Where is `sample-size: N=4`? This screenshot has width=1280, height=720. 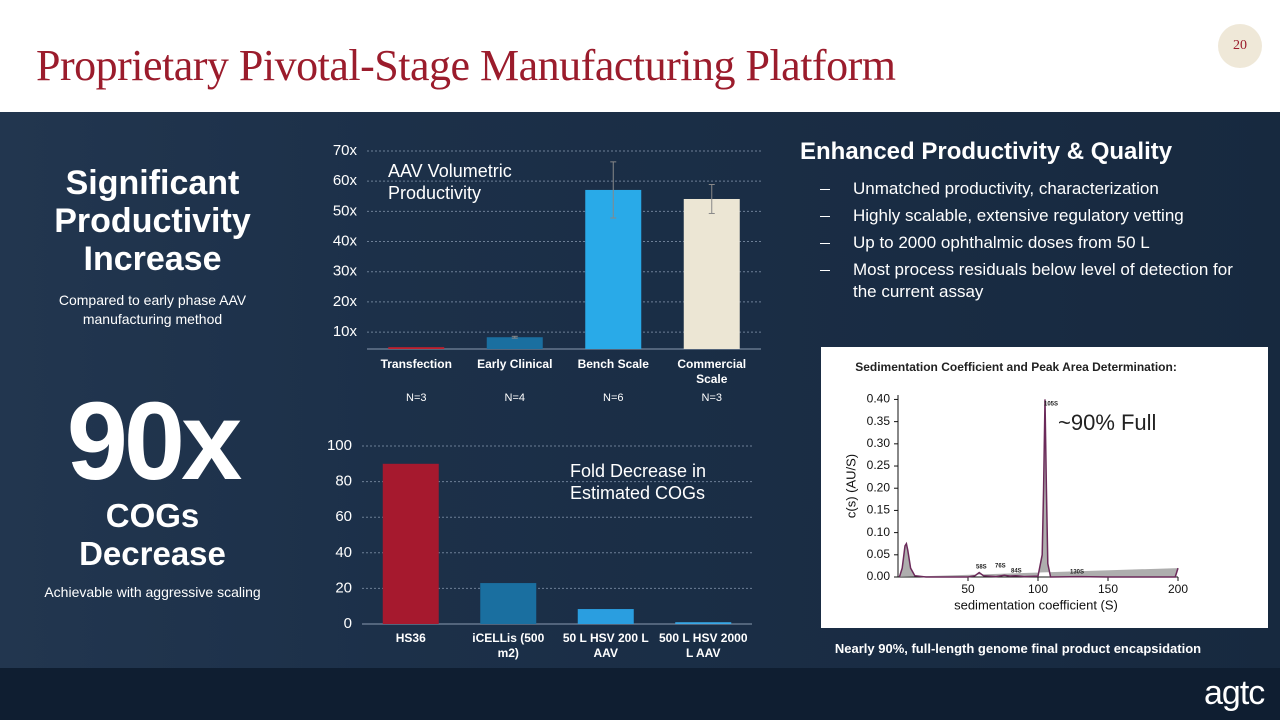
sample-size: N=4 is located at coordinates (515, 398).